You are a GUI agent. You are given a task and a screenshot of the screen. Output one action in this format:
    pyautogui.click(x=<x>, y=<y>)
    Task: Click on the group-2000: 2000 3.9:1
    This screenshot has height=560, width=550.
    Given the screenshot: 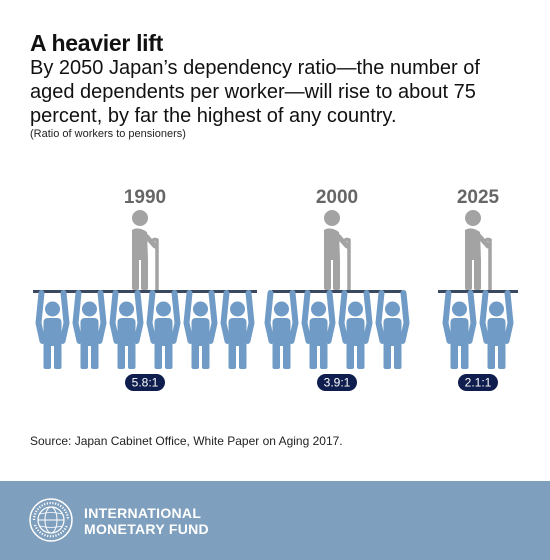 What is the action you would take?
    pyautogui.click(x=337, y=289)
    